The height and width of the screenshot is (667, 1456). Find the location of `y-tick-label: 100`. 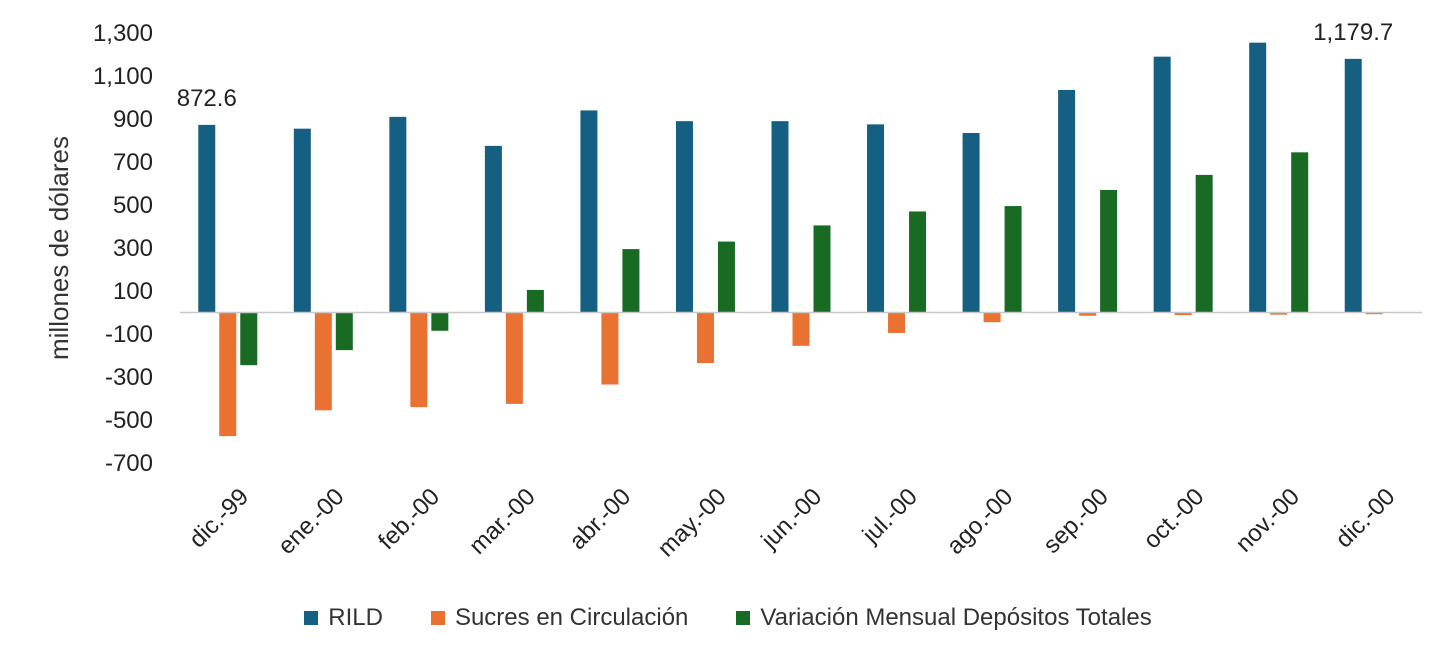

y-tick-label: 100 is located at coordinates (133, 291).